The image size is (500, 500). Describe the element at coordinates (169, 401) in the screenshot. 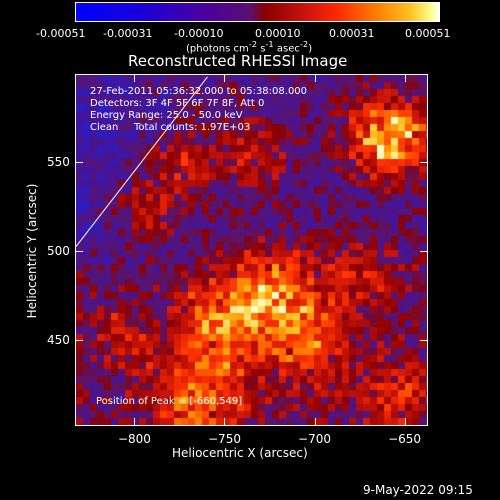

I see `annotation-peak-position: Position of Peak = [-660,549]` at that location.